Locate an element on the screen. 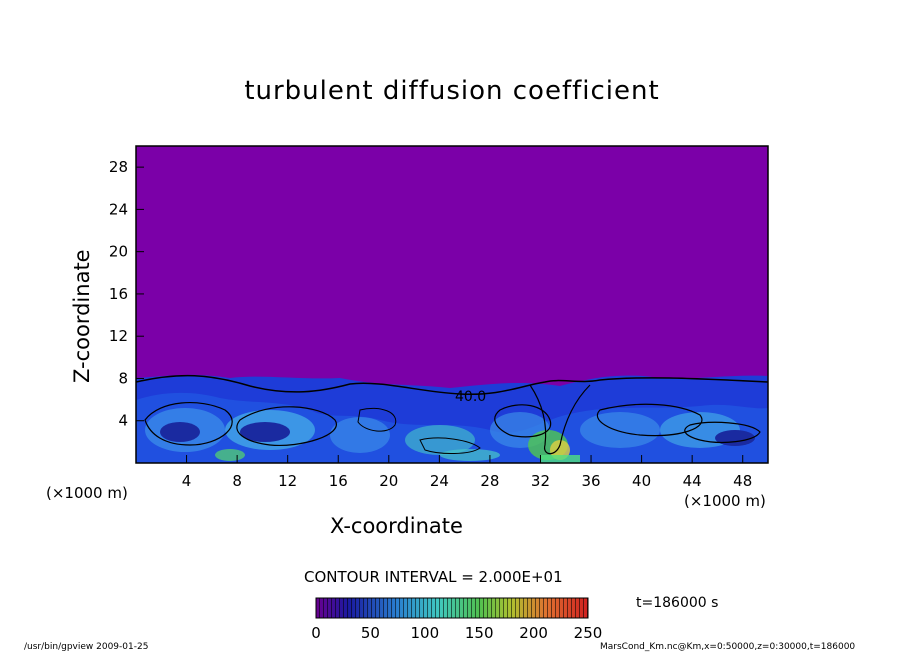 The image size is (904, 654). colorbar-tick-label: 150 is located at coordinates (479, 633).